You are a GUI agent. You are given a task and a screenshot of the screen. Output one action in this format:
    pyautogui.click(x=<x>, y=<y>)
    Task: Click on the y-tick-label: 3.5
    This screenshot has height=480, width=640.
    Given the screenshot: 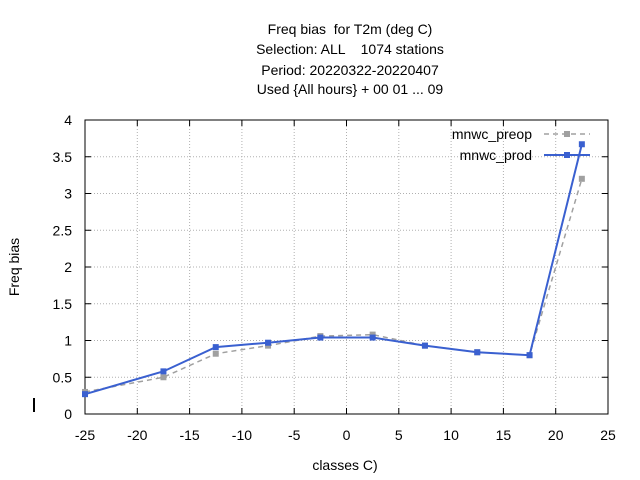 What is the action you would take?
    pyautogui.click(x=63, y=157)
    